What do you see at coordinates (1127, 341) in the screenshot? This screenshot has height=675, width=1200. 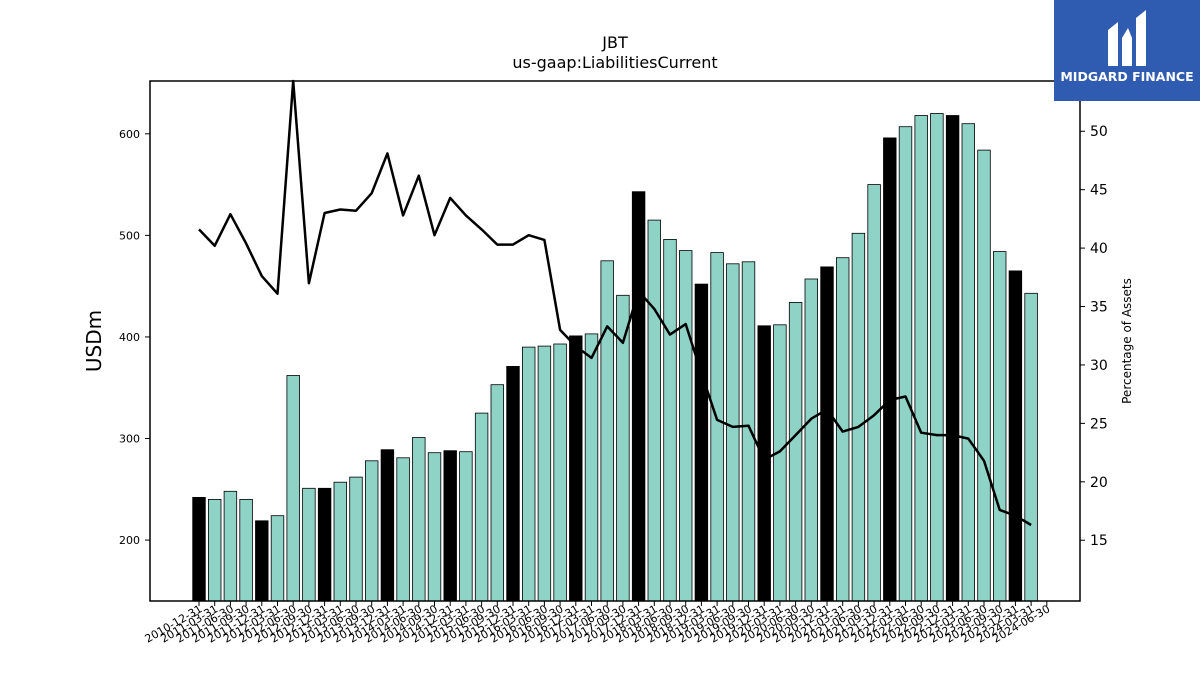 I see `y2-axis-label: Percentage of Assets` at bounding box center [1127, 341].